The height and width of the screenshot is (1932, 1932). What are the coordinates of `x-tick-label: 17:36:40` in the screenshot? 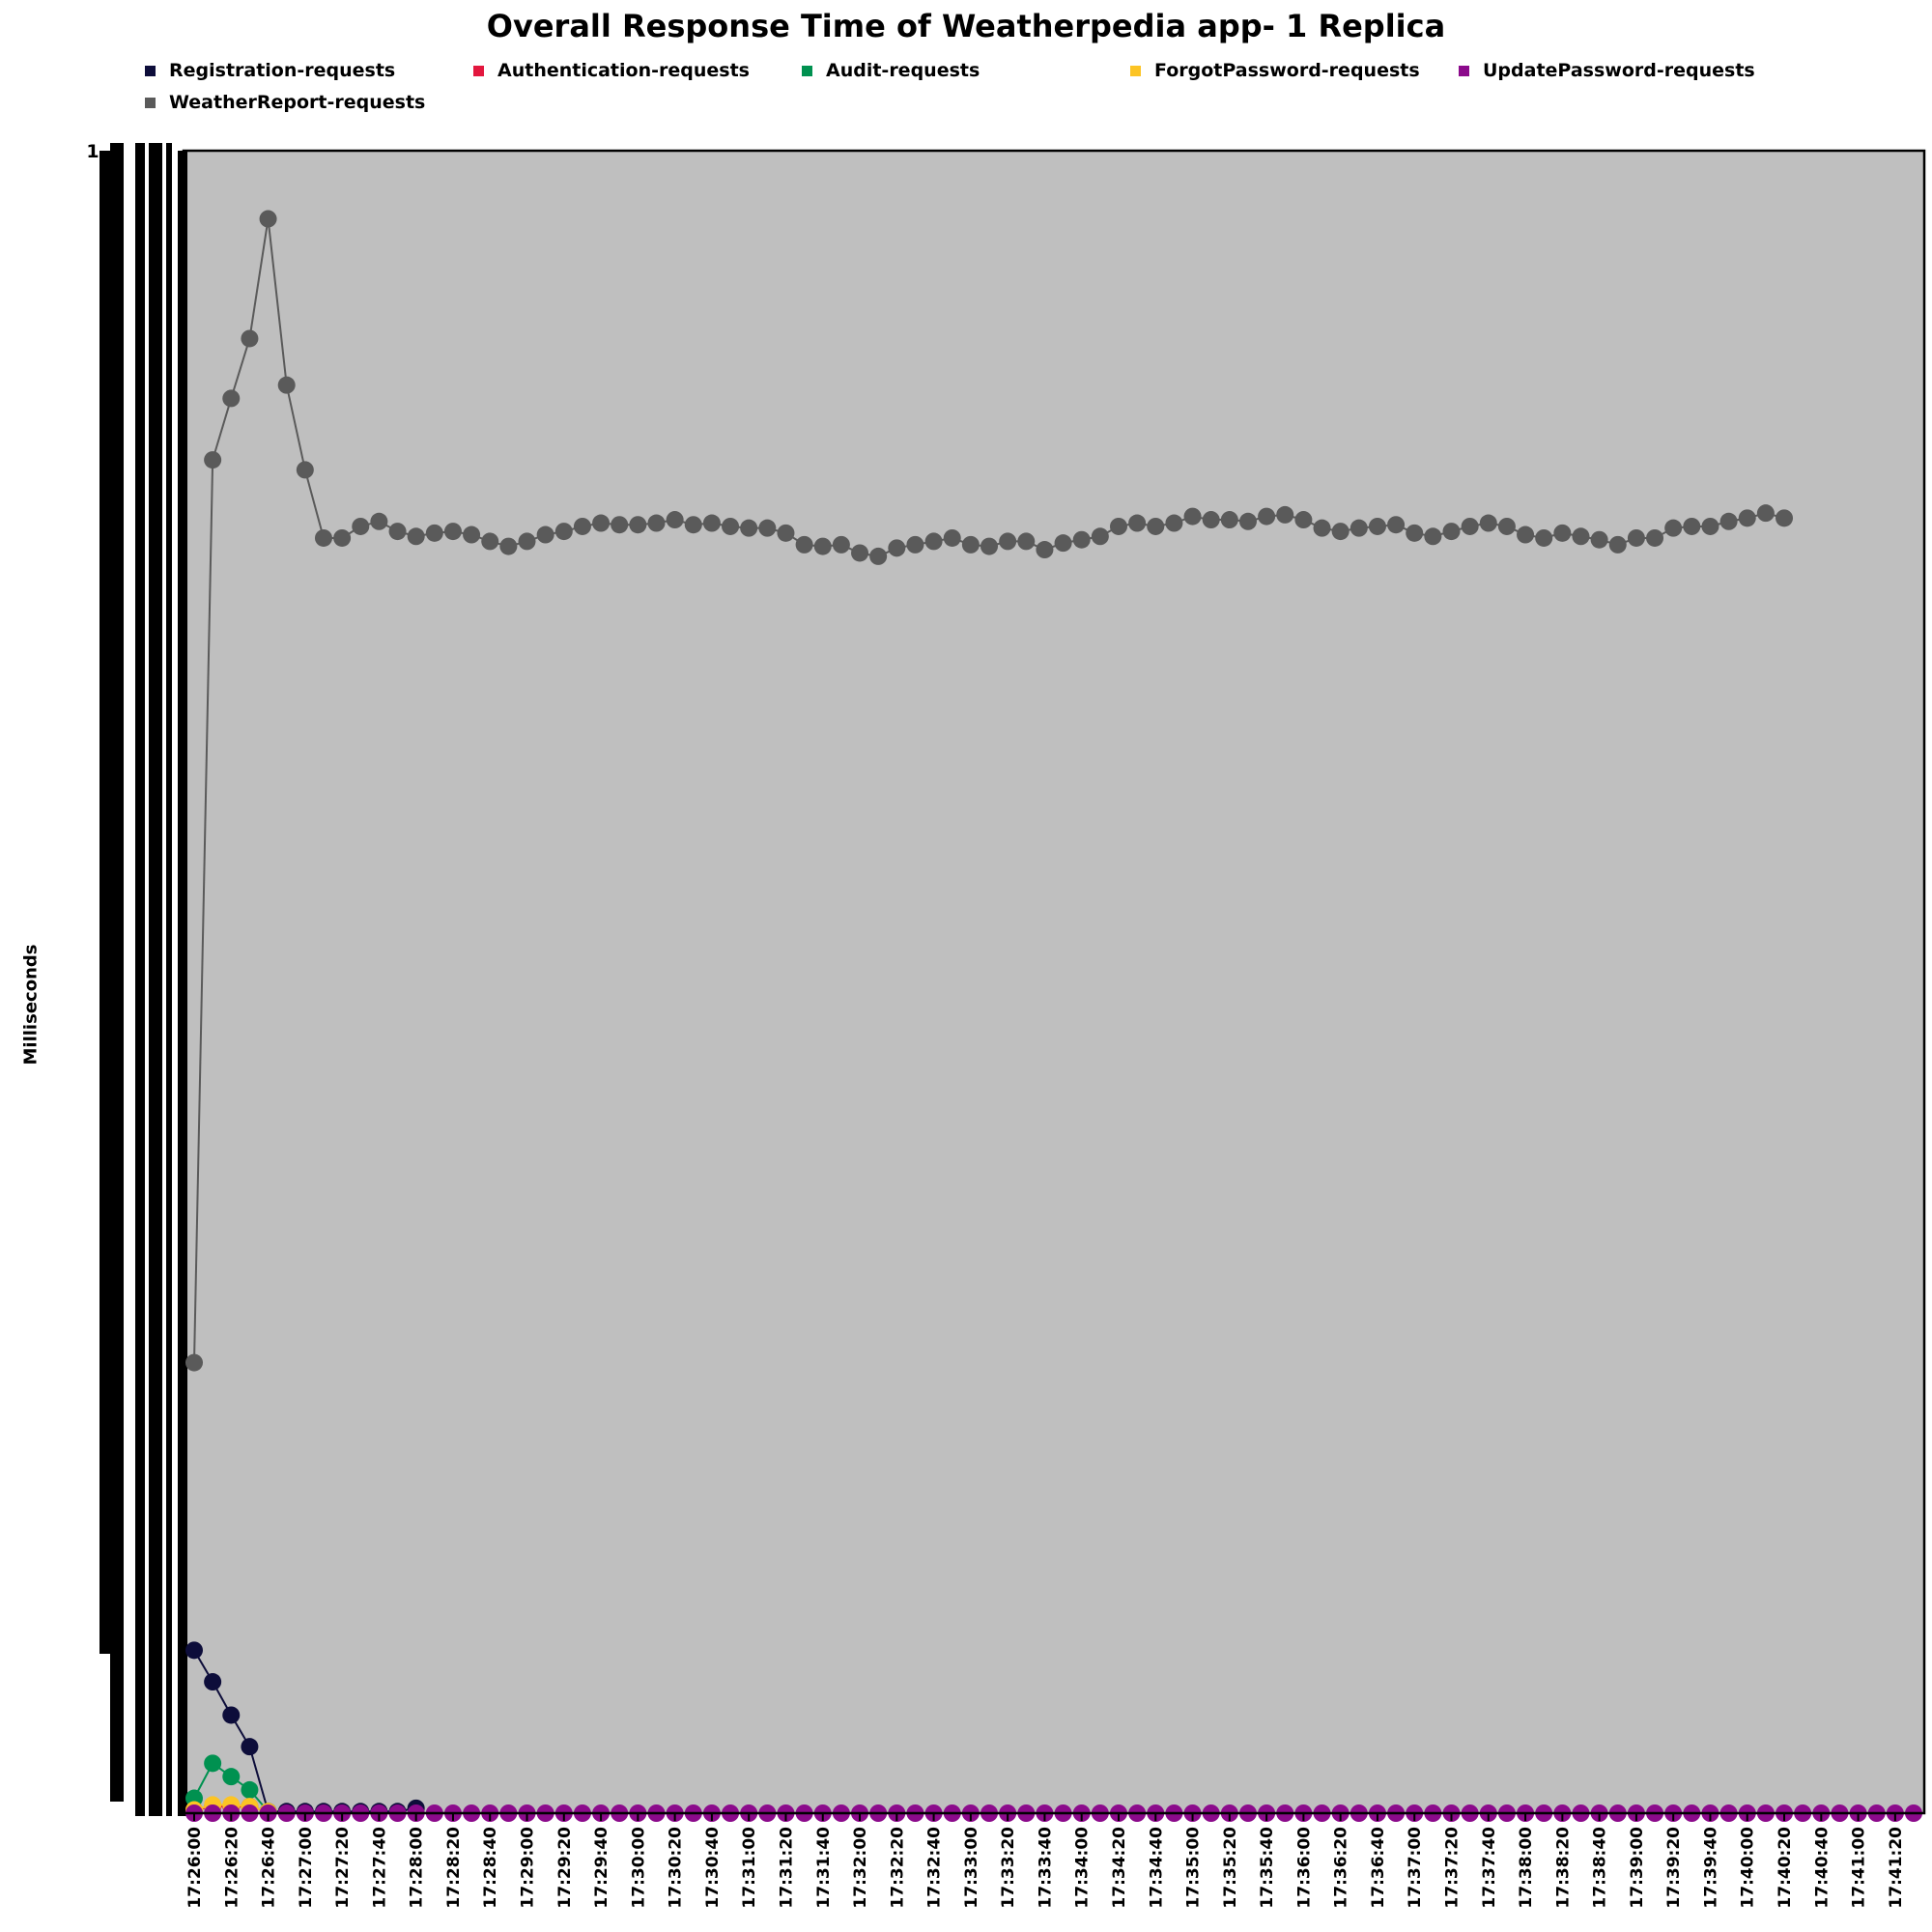 It's located at (1378, 1868).